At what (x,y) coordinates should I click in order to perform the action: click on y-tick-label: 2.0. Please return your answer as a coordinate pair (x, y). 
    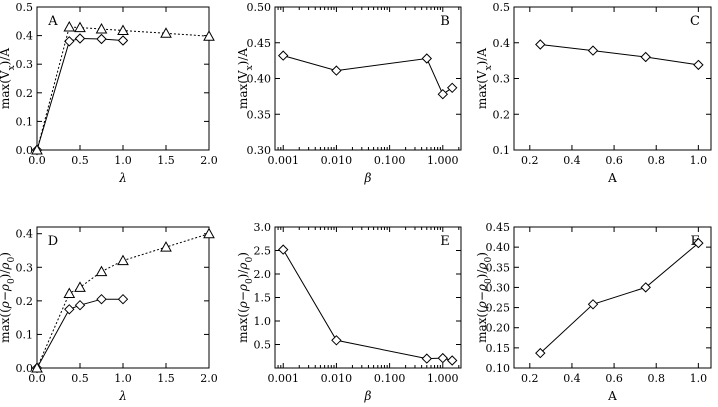
    Looking at the image, I should click on (263, 274).